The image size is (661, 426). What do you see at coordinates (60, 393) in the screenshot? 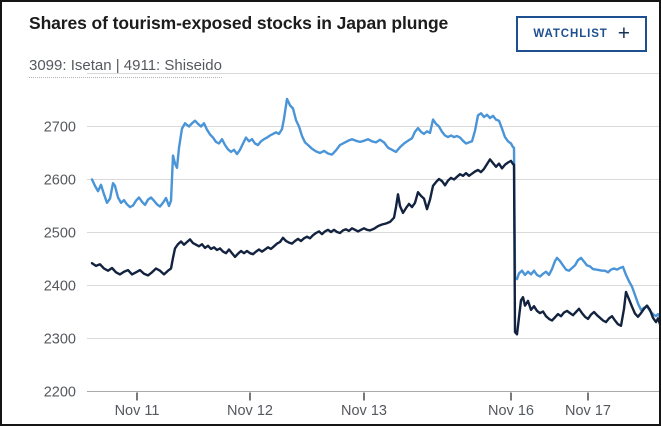
I see `y-axis-label-2200: 2200` at bounding box center [60, 393].